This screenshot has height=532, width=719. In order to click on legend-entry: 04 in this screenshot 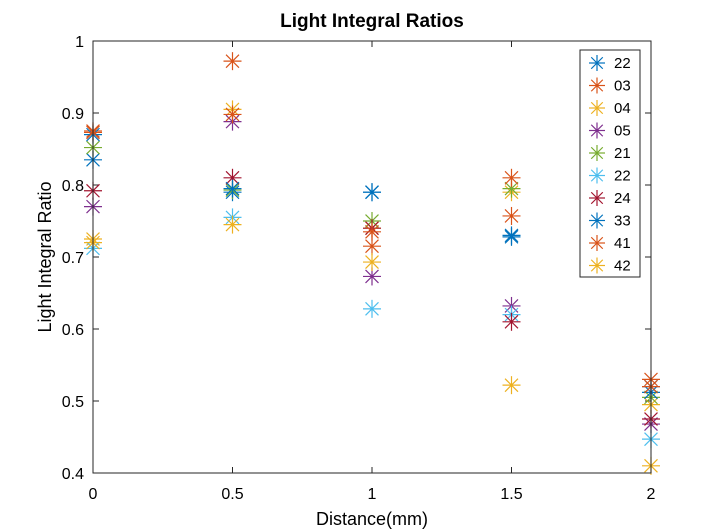, I will do `click(622, 108)`.